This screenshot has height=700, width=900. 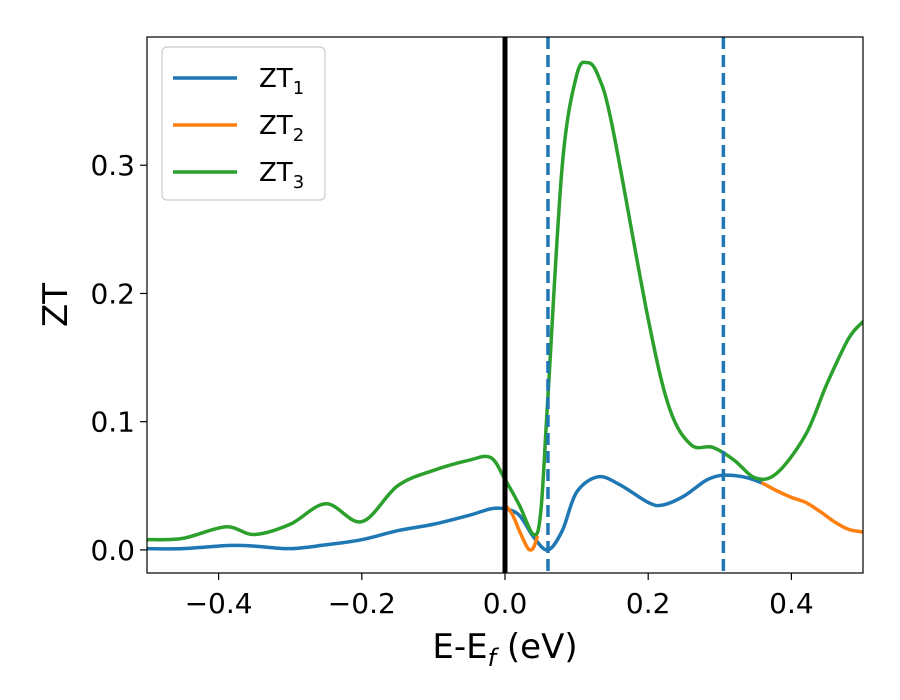 I want to click on x-tick-label: −0.2, so click(x=362, y=603).